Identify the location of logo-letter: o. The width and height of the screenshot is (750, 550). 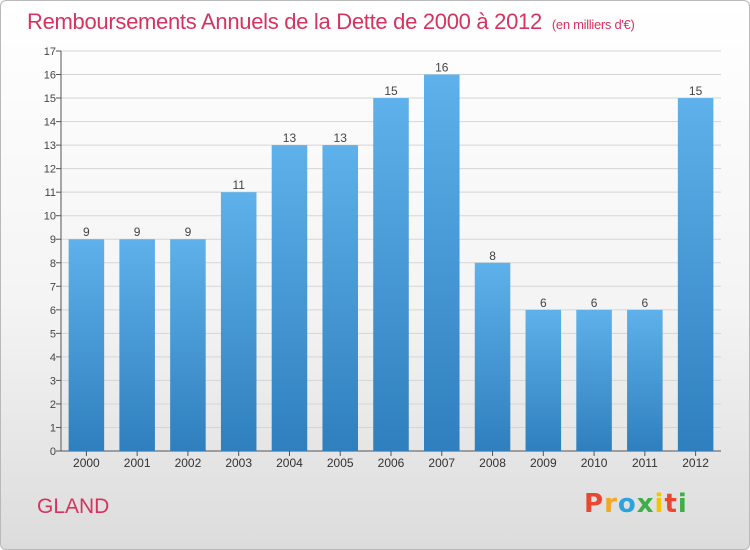
(627, 504).